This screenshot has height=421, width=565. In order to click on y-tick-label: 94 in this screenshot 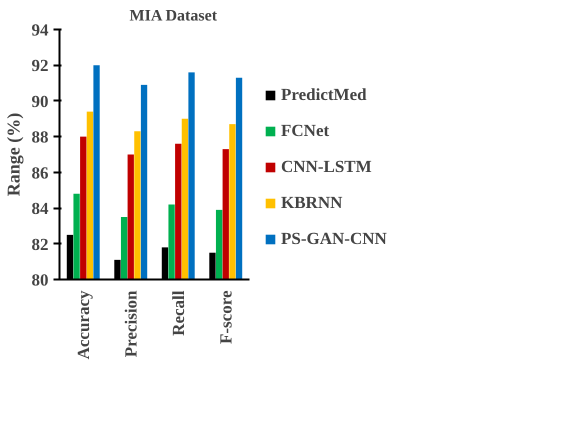, I will do `click(40, 30)`.